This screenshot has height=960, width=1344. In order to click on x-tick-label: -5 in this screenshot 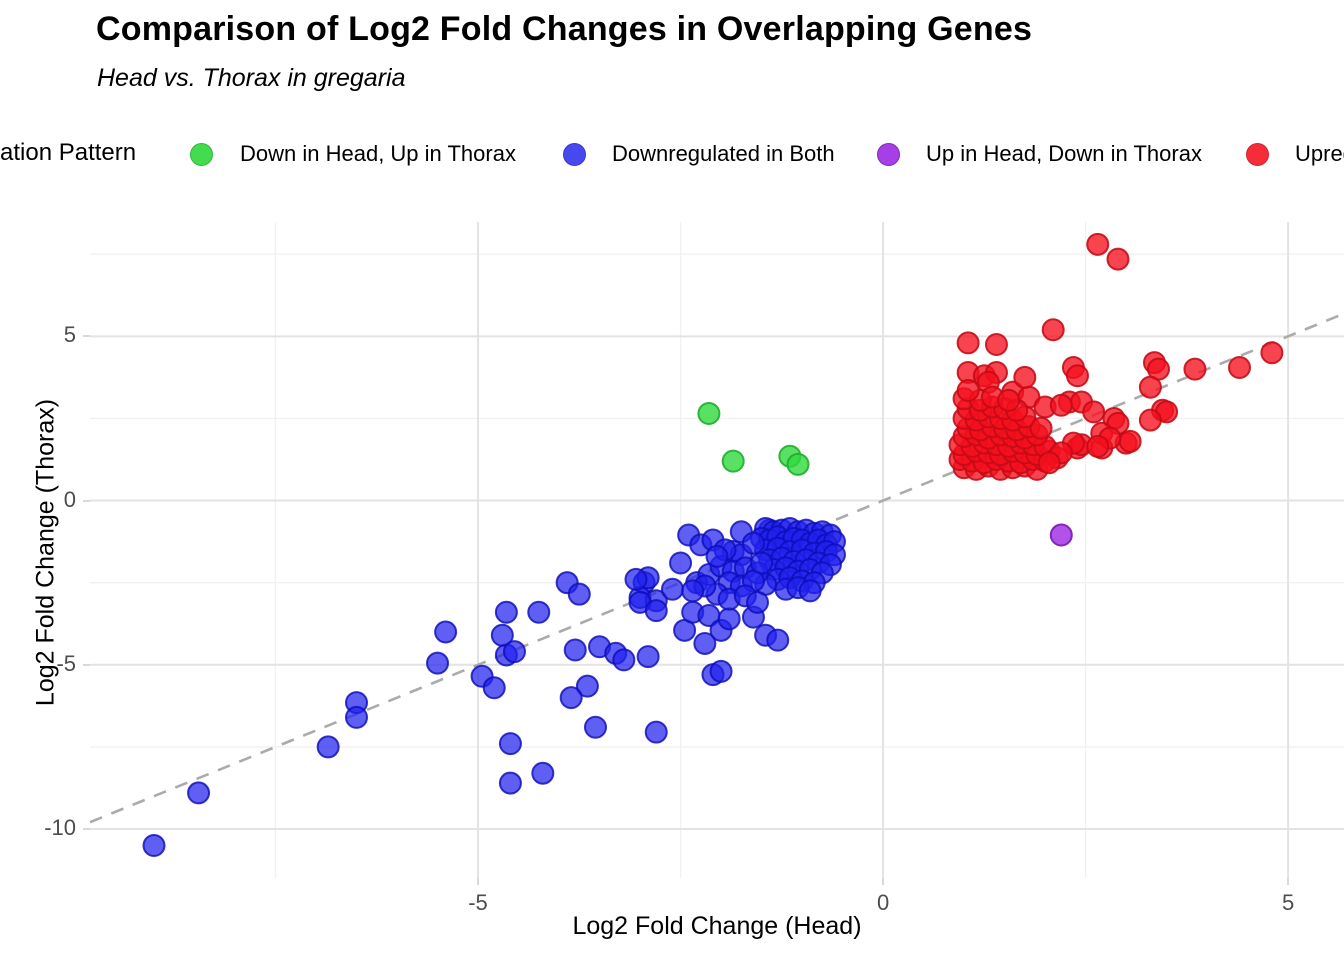, I will do `click(478, 902)`.